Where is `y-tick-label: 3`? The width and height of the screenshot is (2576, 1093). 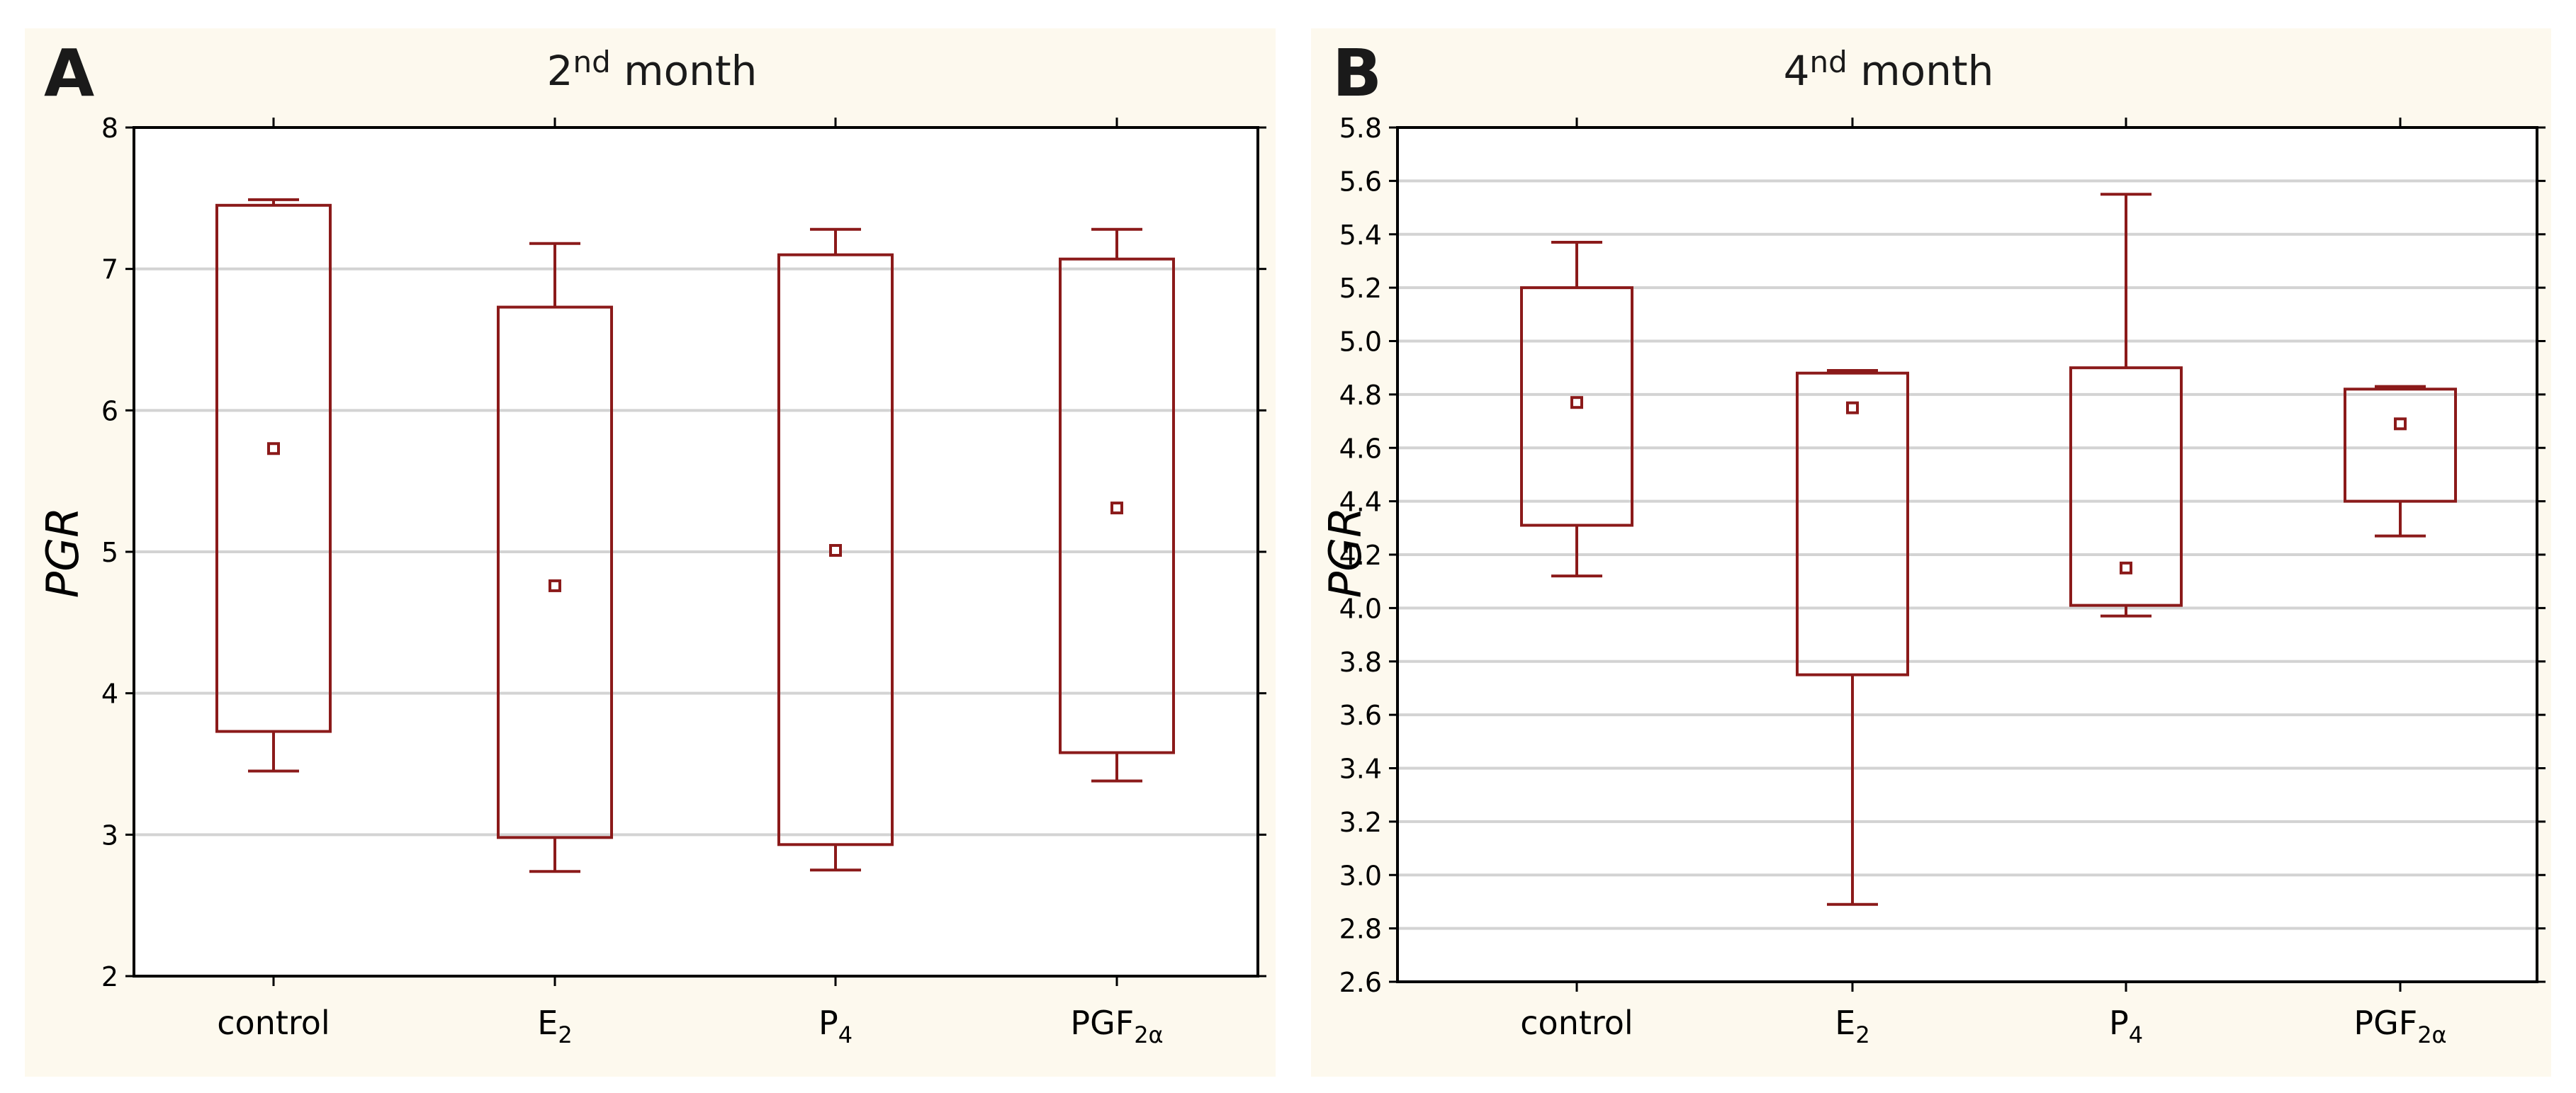 y-tick-label: 3 is located at coordinates (109, 835).